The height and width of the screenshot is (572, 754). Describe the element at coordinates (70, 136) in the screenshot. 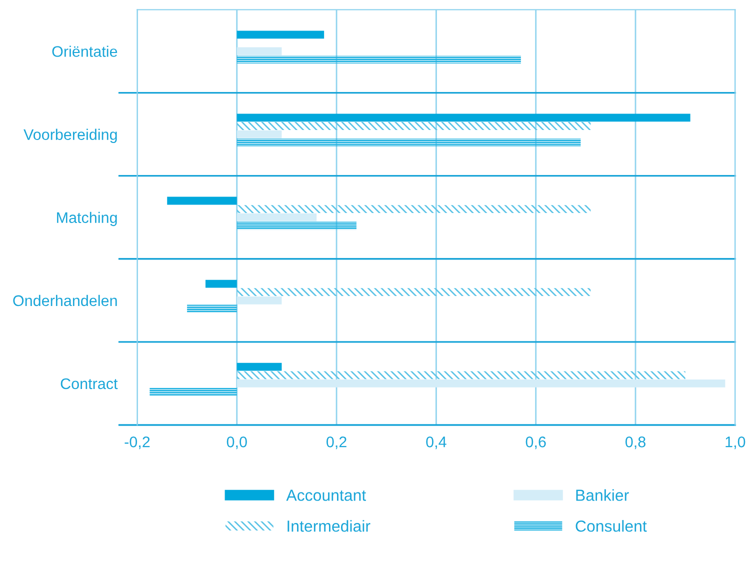

I see `y-tick-label: Voorbereiding` at that location.